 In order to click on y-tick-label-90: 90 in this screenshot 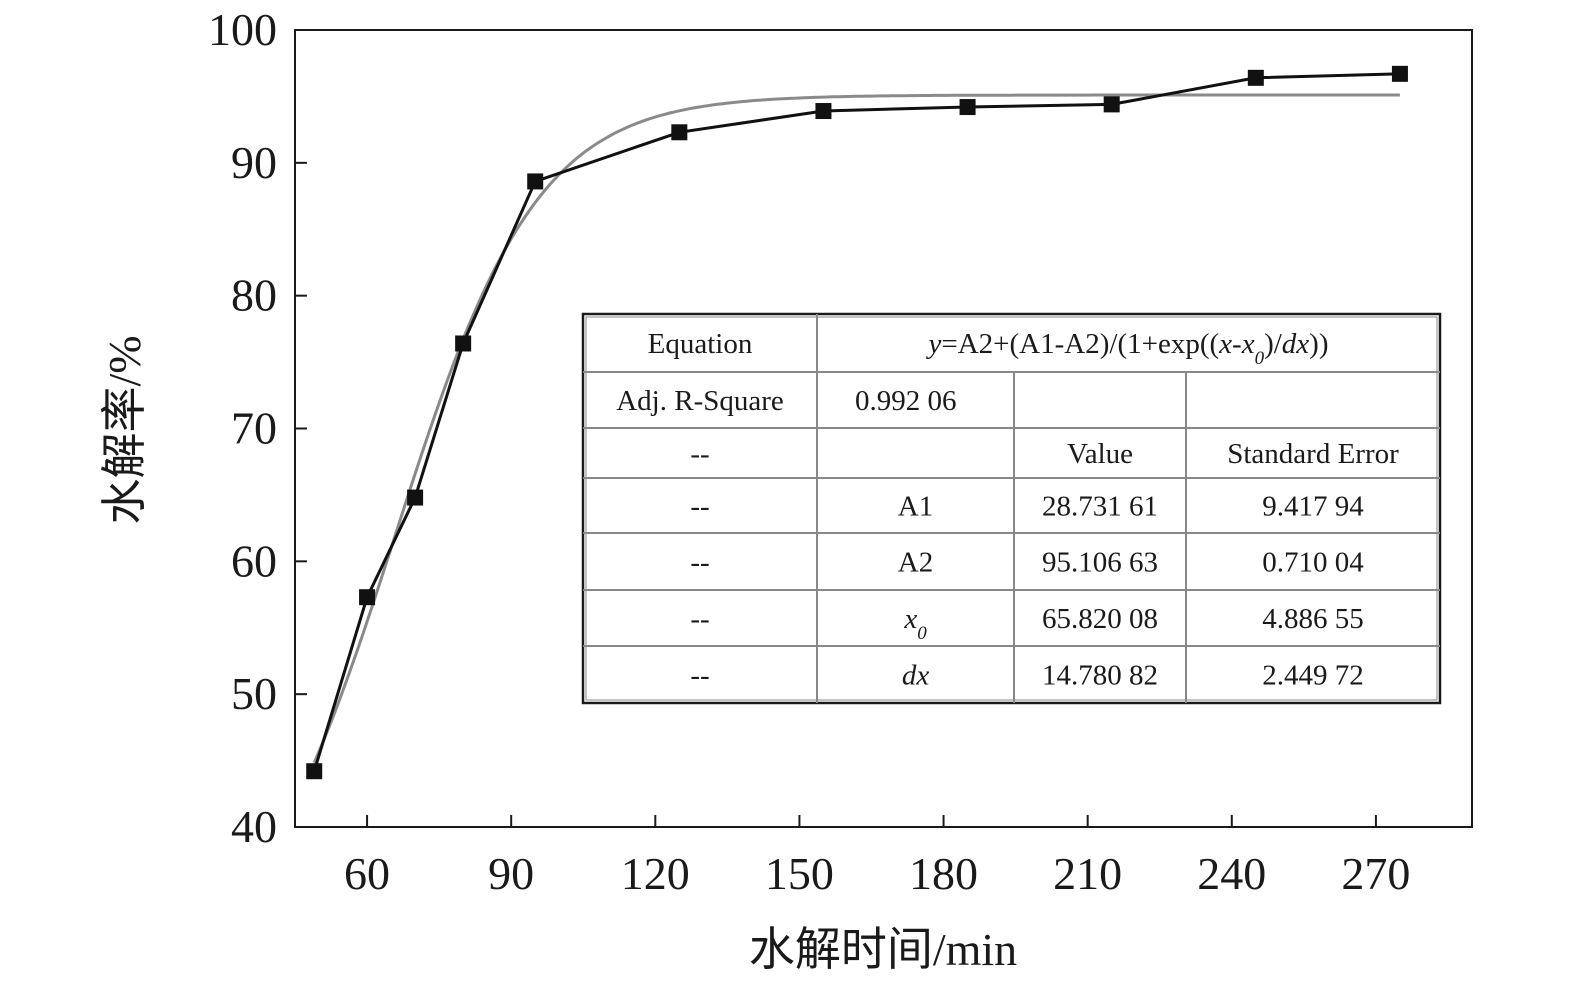, I will do `click(254, 162)`.